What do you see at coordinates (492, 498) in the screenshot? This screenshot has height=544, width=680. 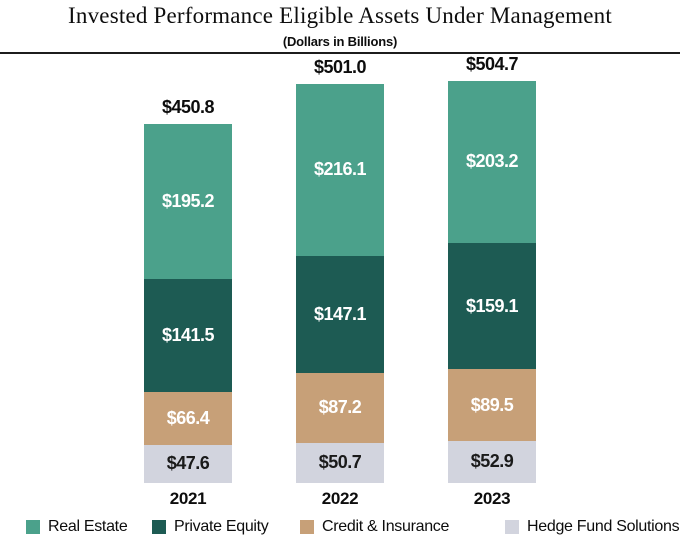 I see `year-label-2023: 2023` at bounding box center [492, 498].